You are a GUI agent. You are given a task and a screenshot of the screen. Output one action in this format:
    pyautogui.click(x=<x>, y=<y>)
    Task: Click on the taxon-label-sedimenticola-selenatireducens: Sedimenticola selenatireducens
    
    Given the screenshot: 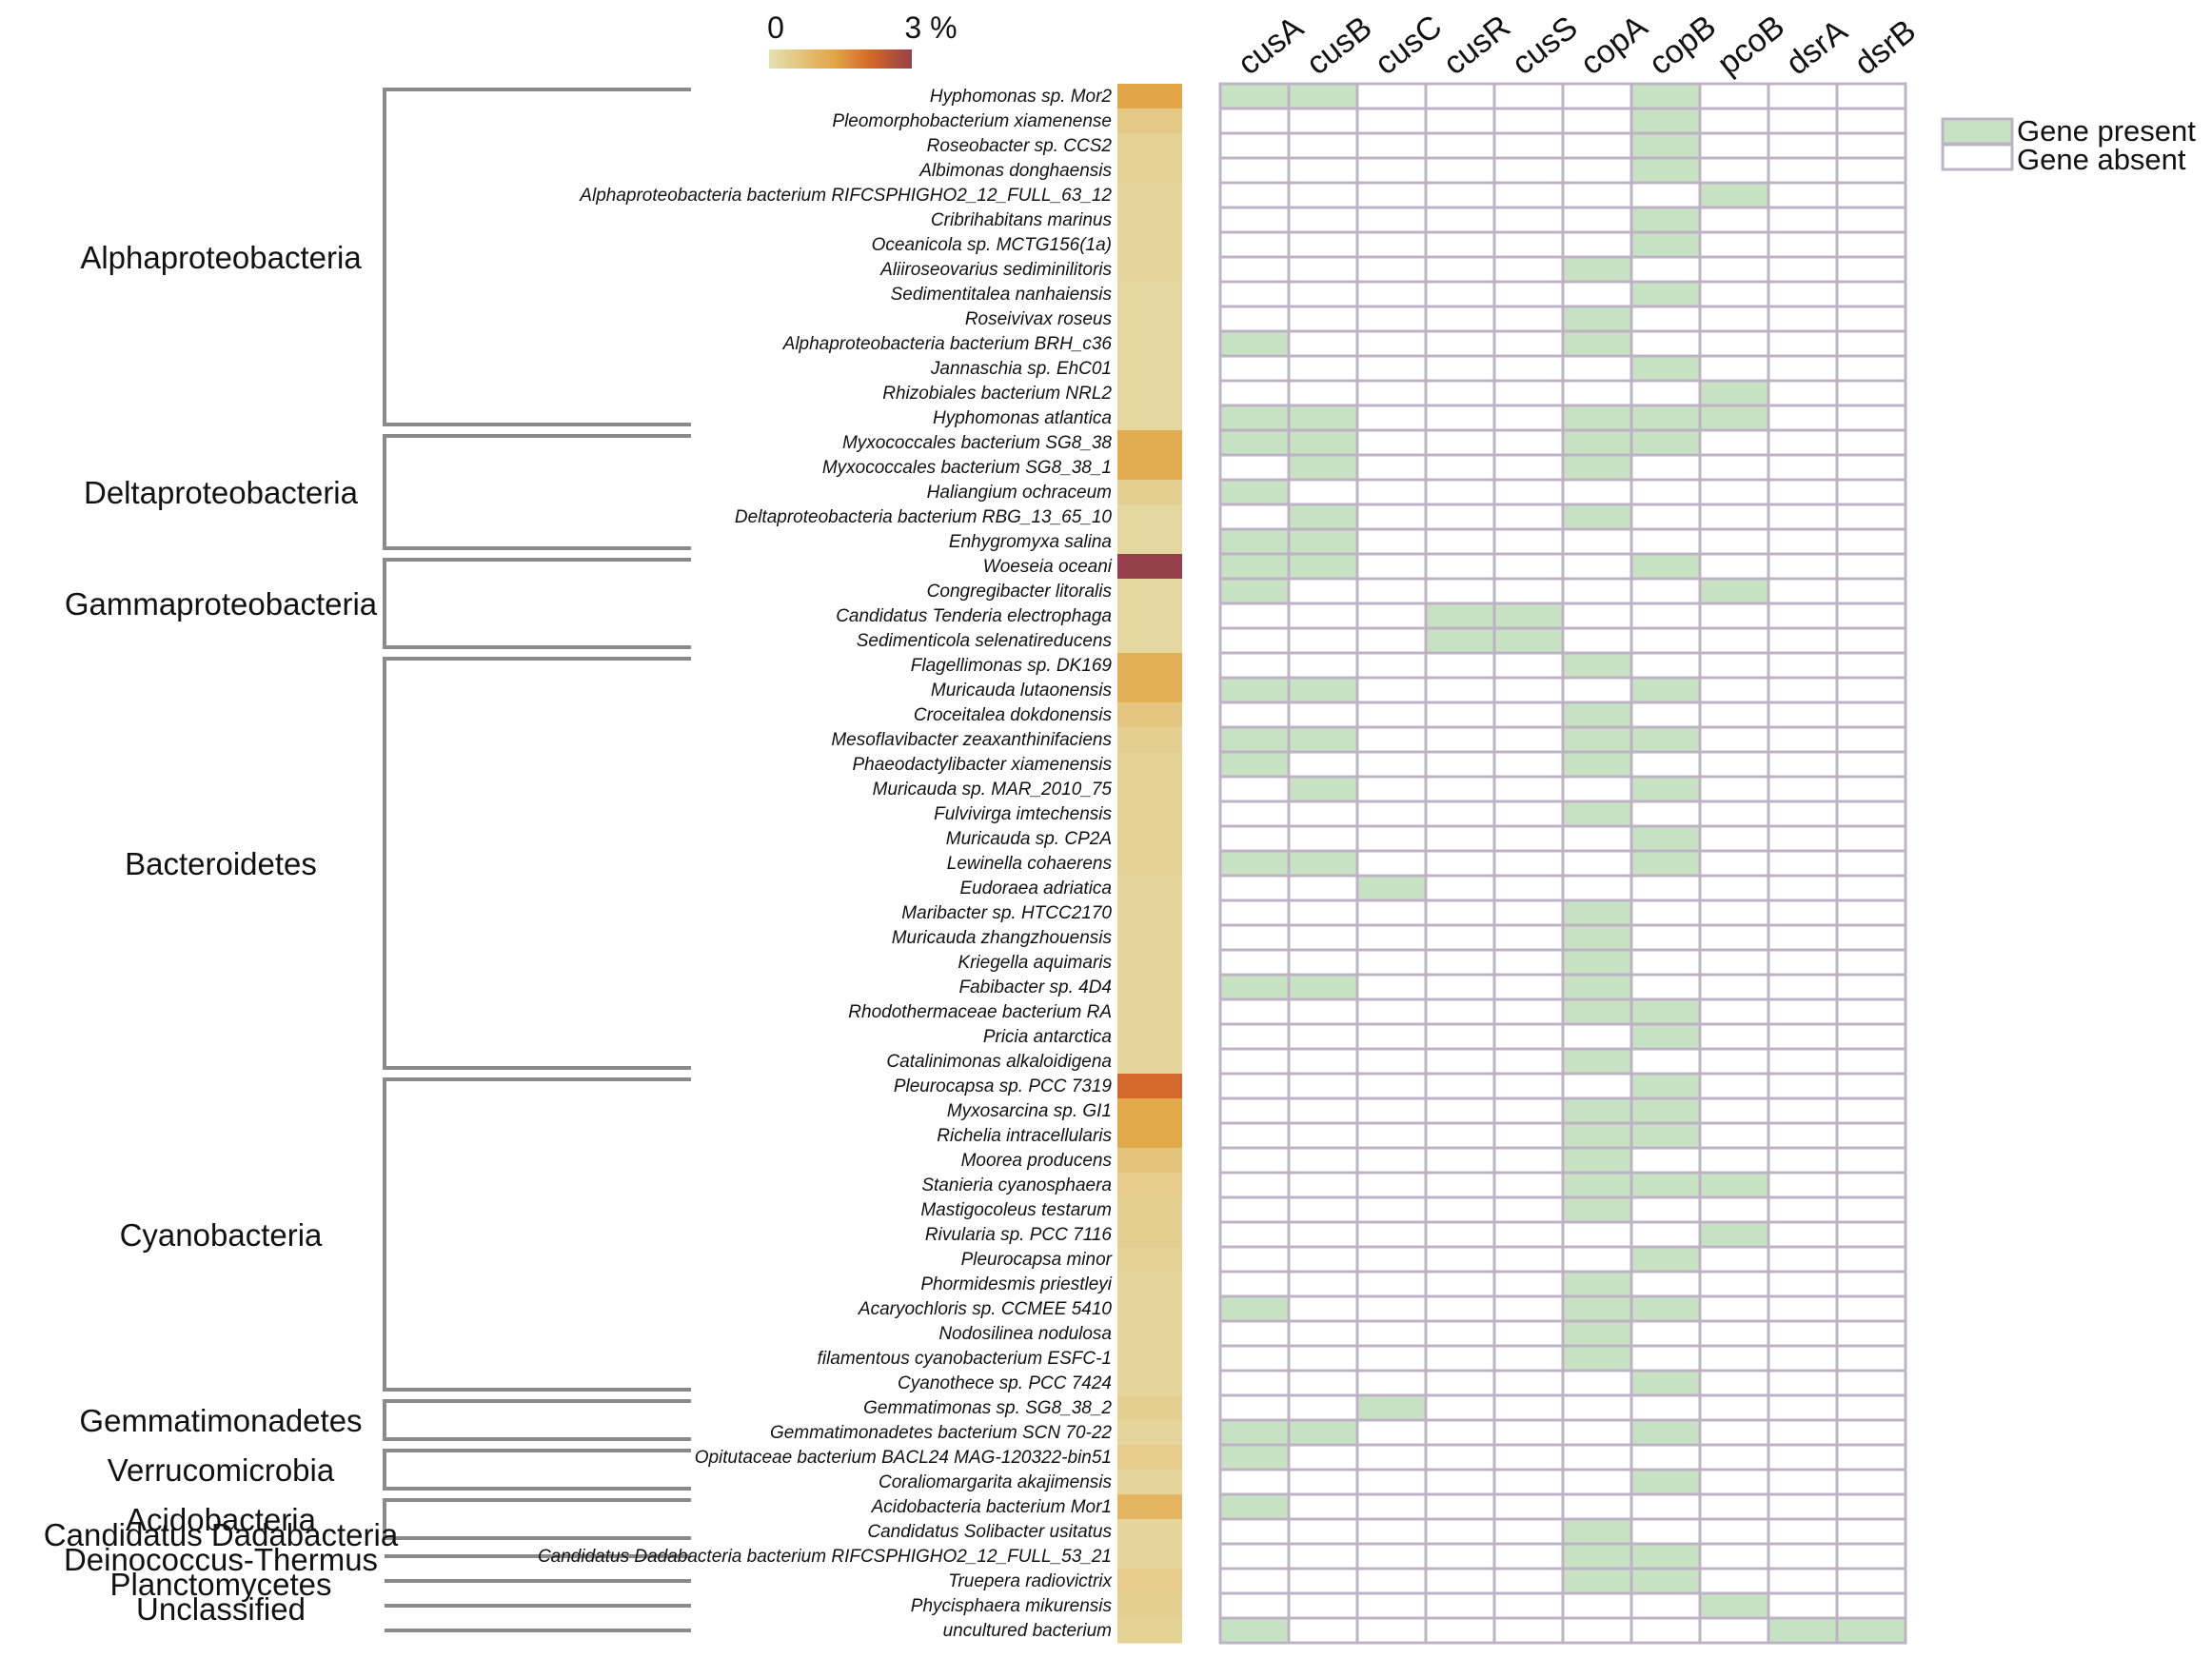 What is the action you would take?
    pyautogui.click(x=985, y=641)
    